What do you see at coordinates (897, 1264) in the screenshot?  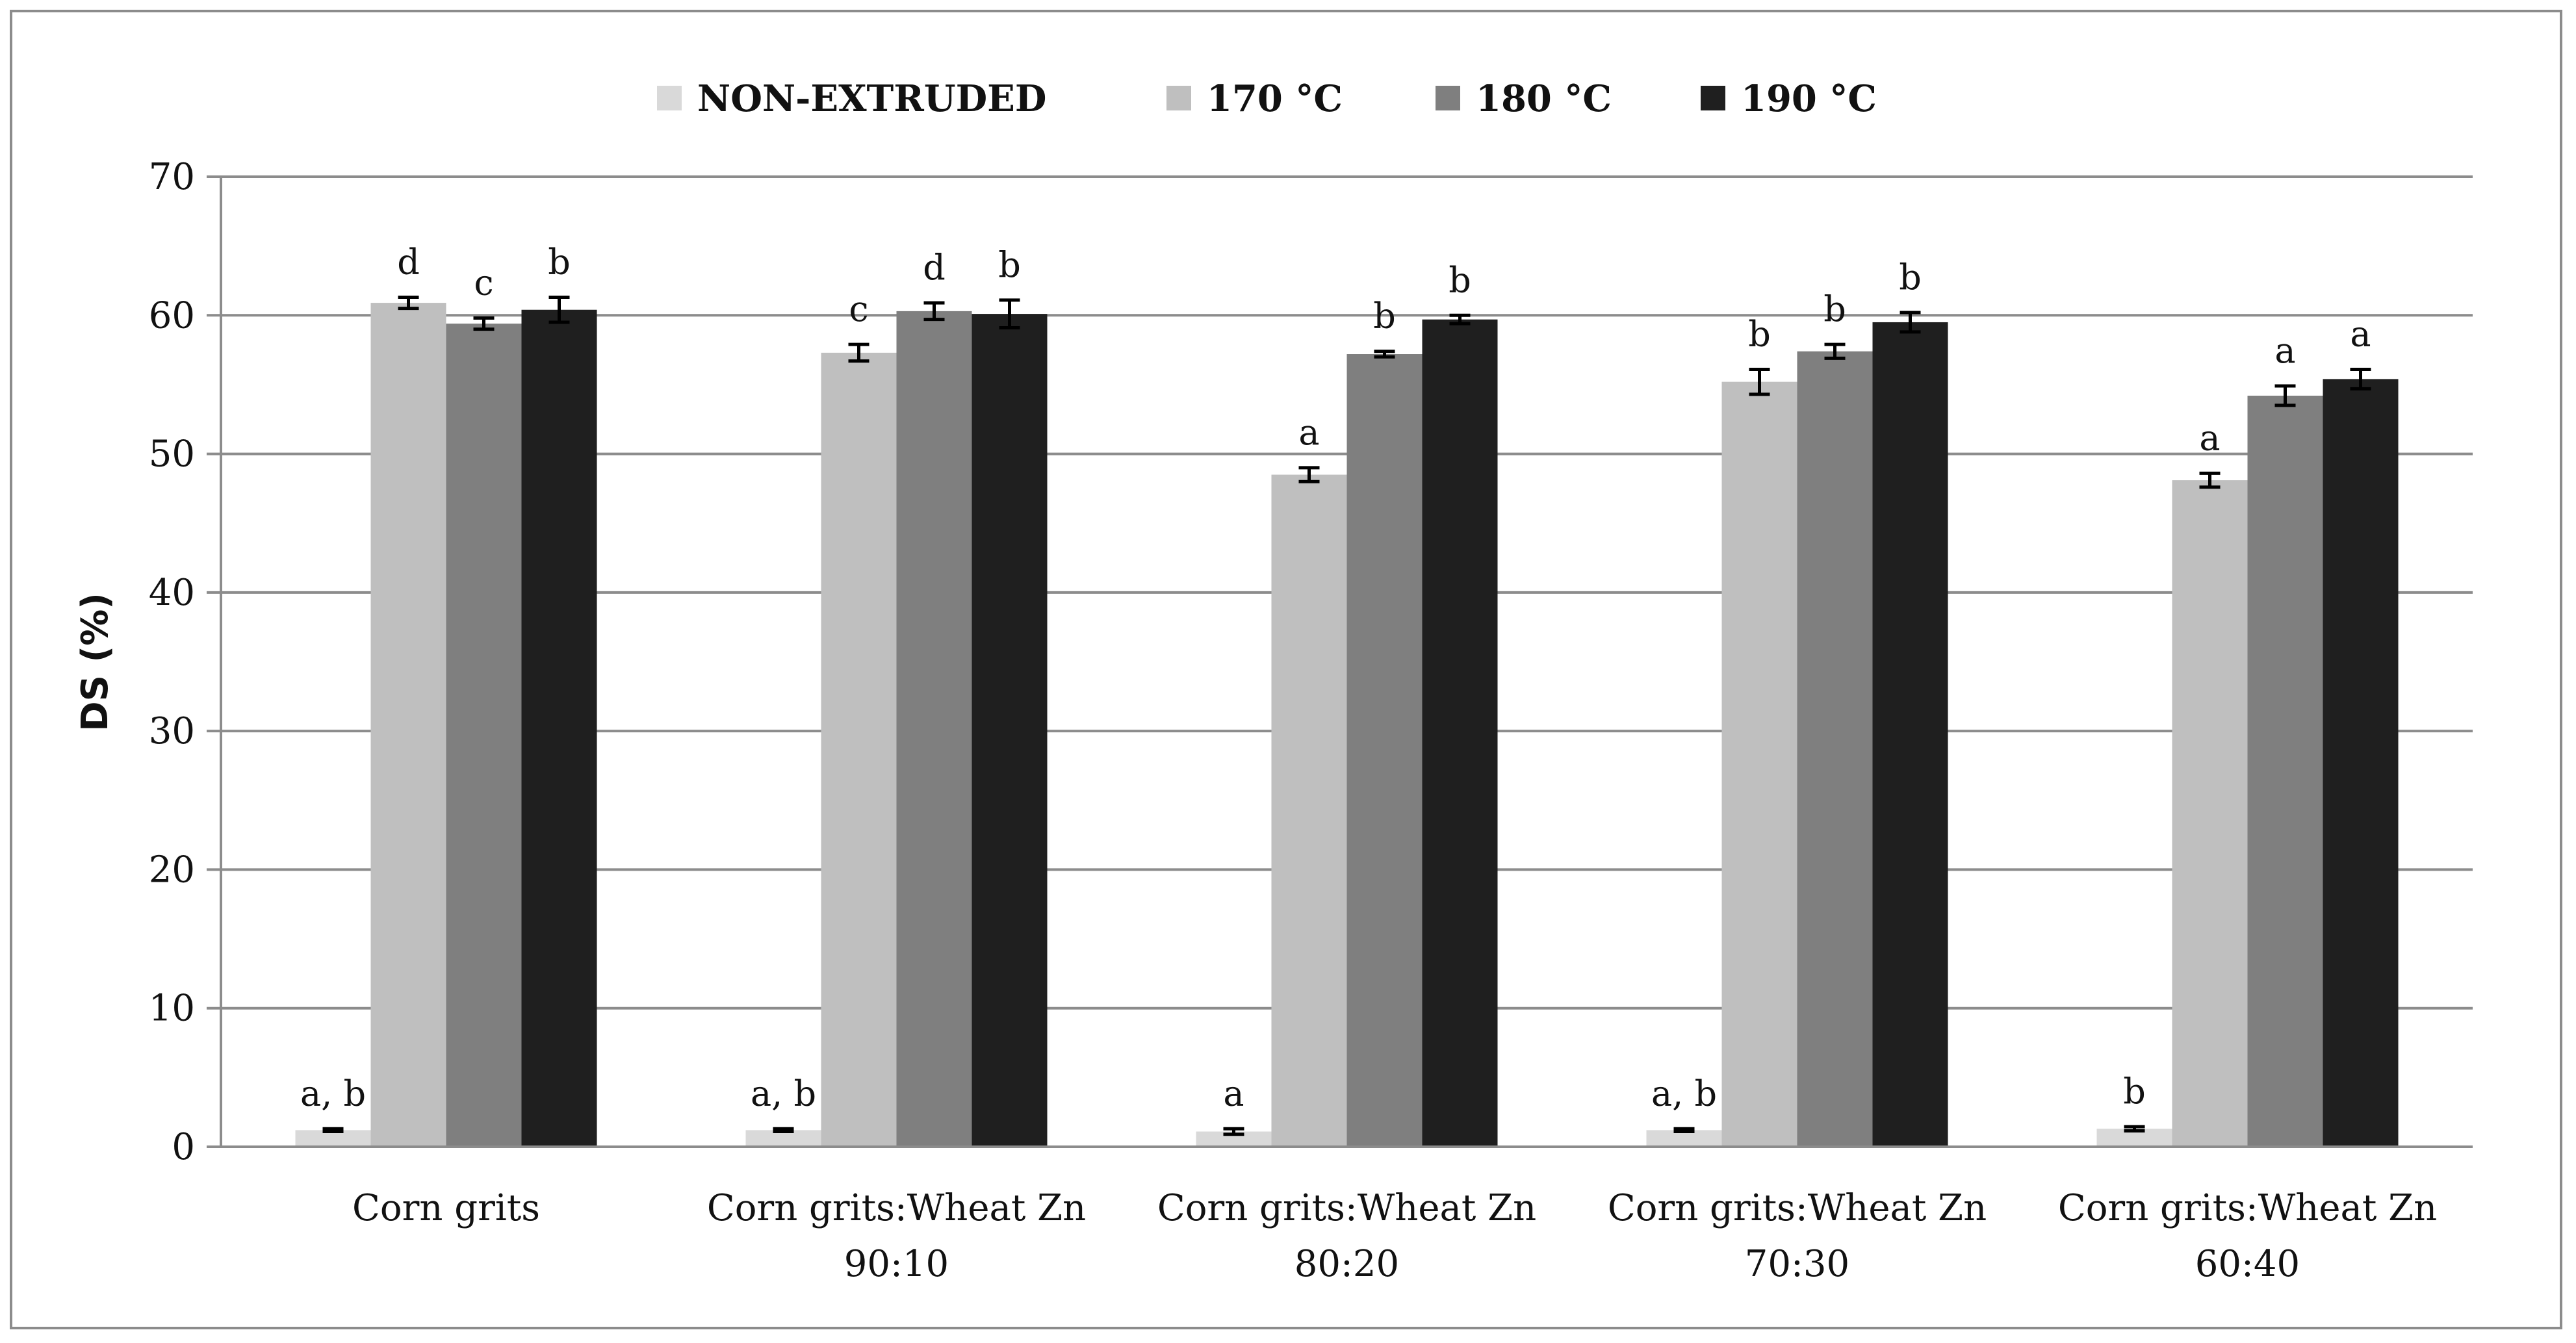 I see `x-category-label: 90:10` at bounding box center [897, 1264].